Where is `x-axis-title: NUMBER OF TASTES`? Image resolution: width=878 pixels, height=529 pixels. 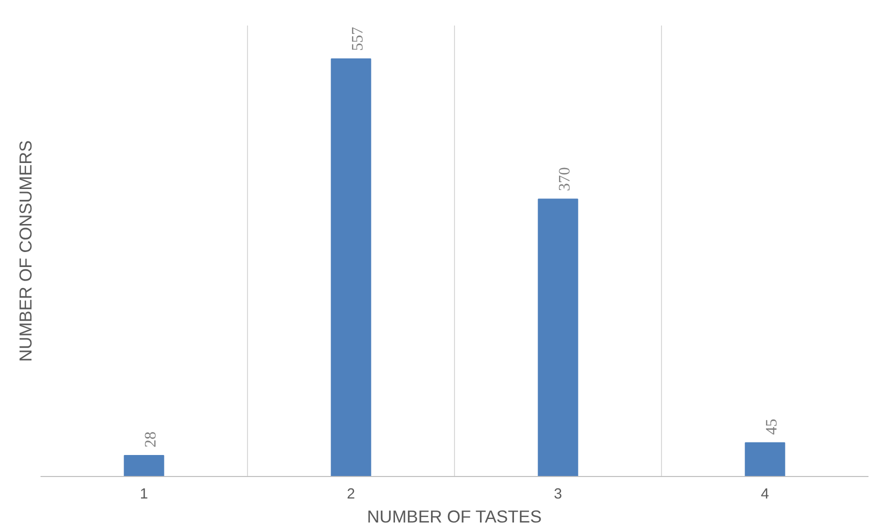
x-axis-title: NUMBER OF TASTES is located at coordinates (454, 516).